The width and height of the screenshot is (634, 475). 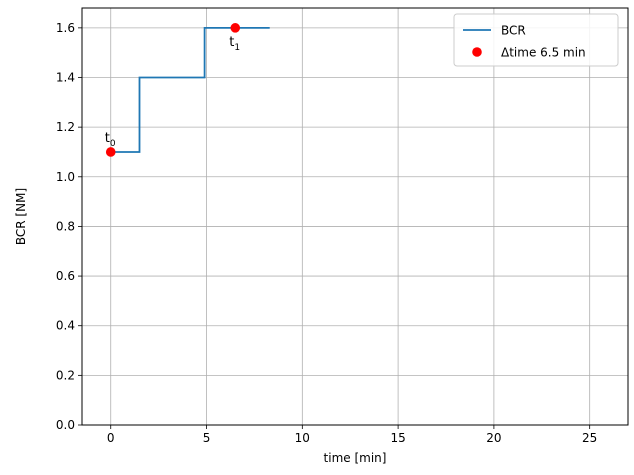 I want to click on y-tick-label: 0.4, so click(x=65, y=326).